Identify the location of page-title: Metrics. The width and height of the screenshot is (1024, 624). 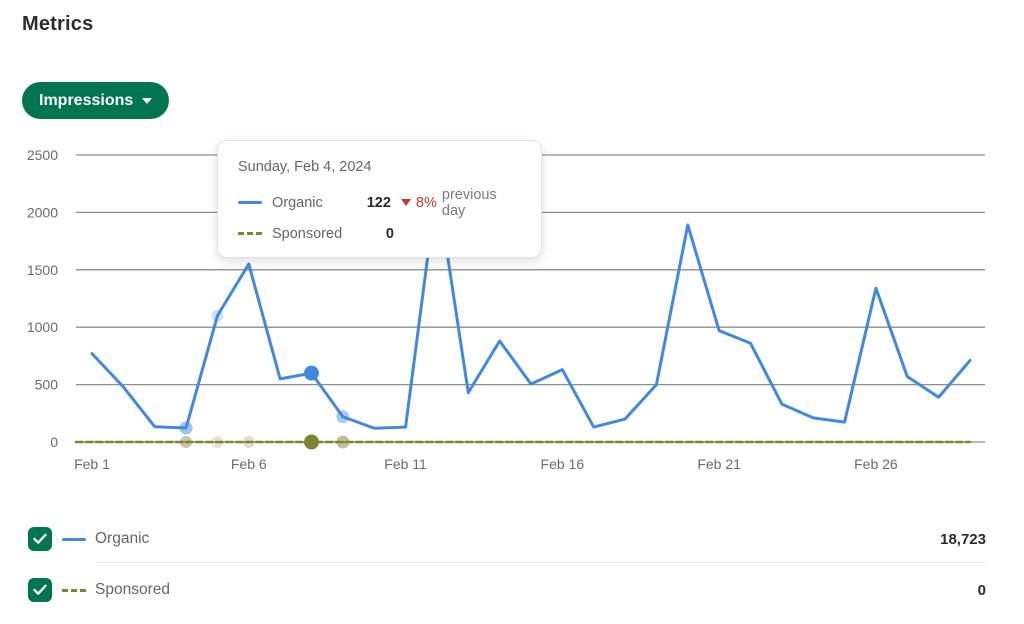
(58, 24).